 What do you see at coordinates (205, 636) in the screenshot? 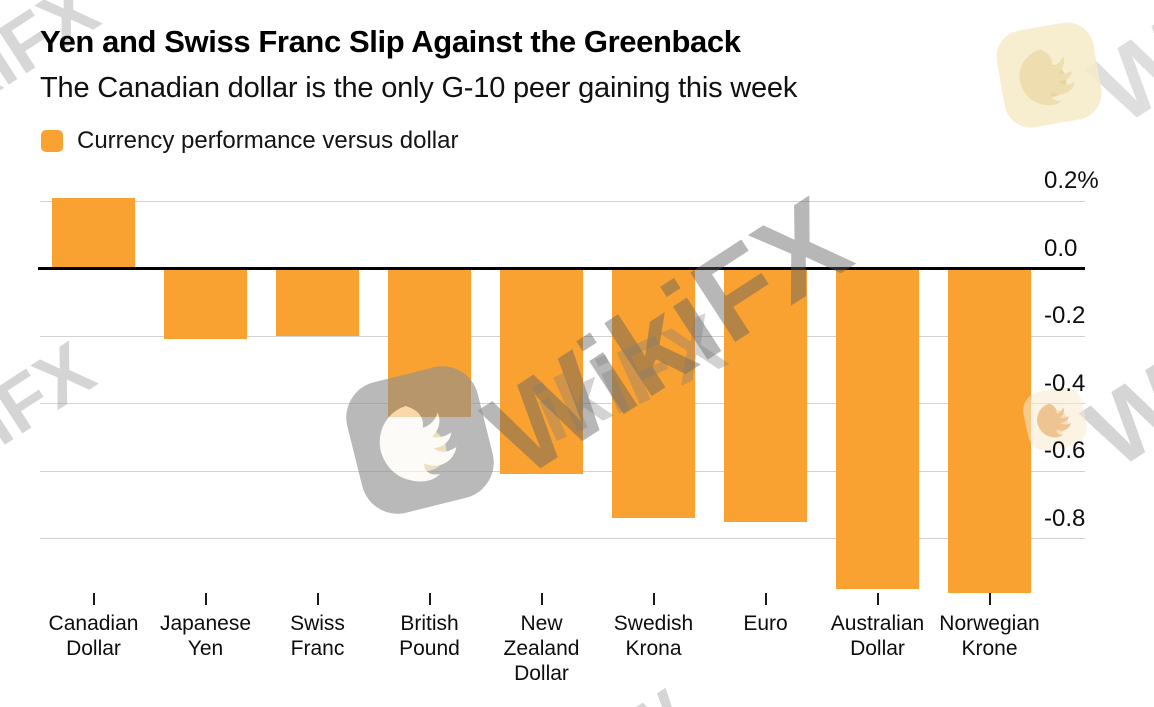
I see `x-axis-category-label: Japanese Yen` at bounding box center [205, 636].